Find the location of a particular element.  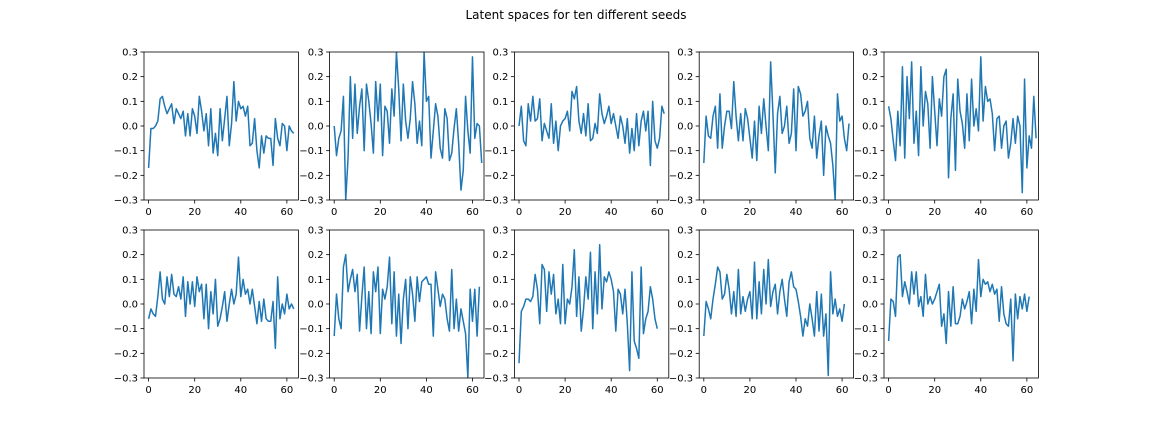

subplot-7: 0 20 40 60 −0.3 −0.2 −0.1 0.0 0.1 0.2 0.3 is located at coordinates (392, 311).